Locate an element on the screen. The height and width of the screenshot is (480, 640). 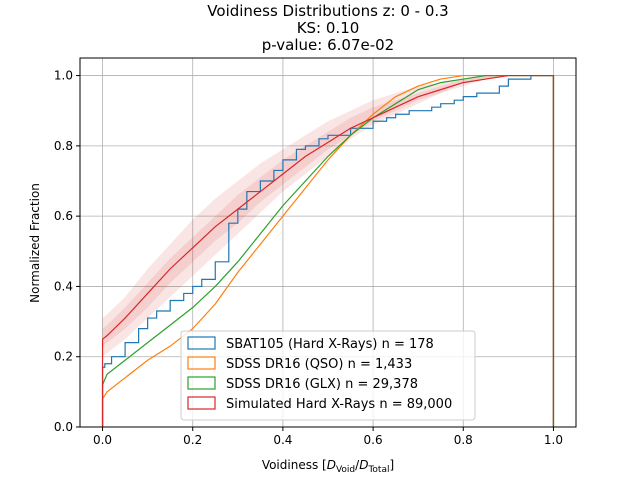
x-axis-label: Voidiness [DVoid/DTotal] is located at coordinates (328, 466).